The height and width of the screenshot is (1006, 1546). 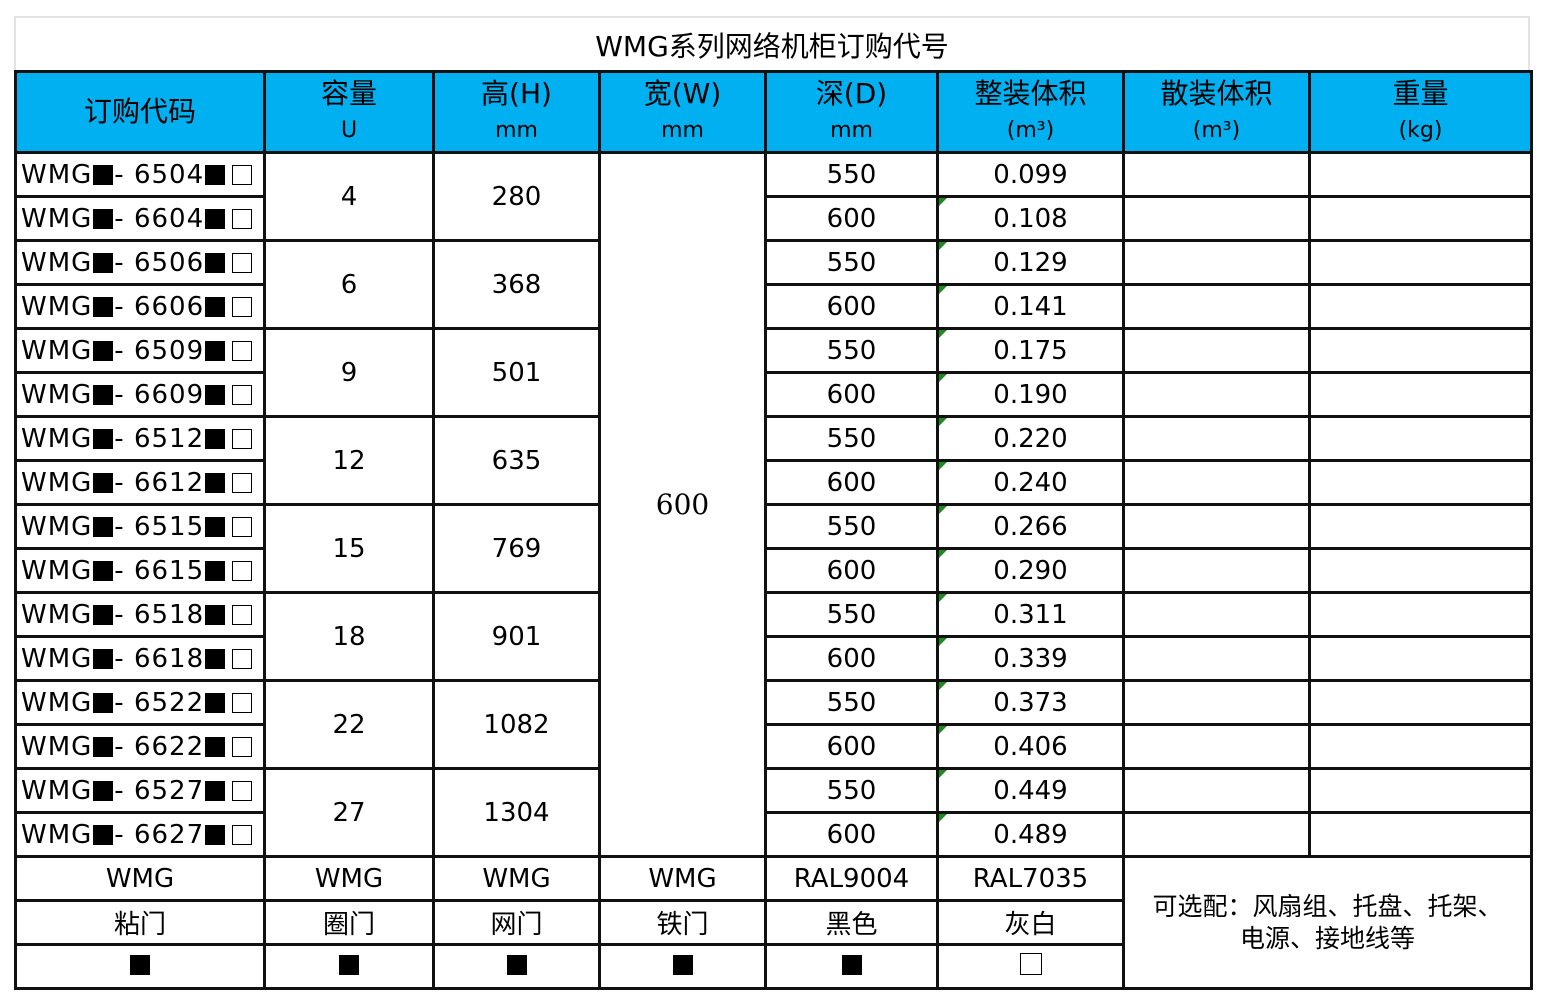 I want to click on option-name: 灰白, so click(x=1030, y=922).